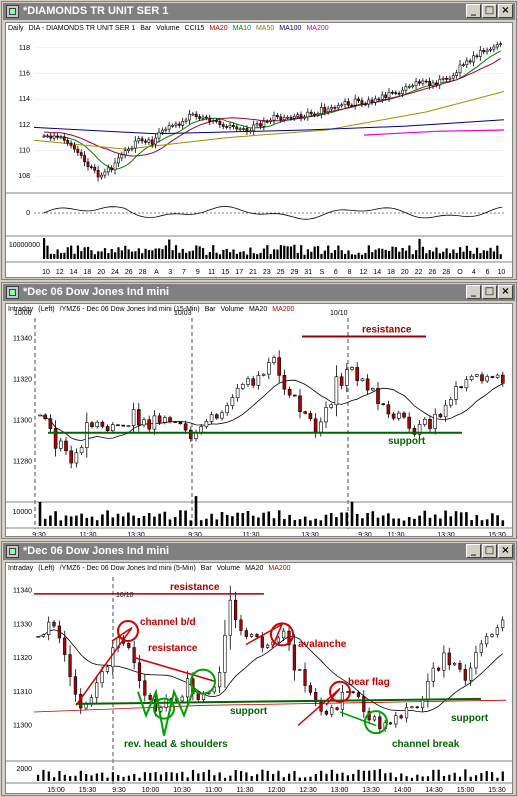 The image size is (518, 797). What do you see at coordinates (405, 272) in the screenshot?
I see `x-tick-label: 20` at bounding box center [405, 272].